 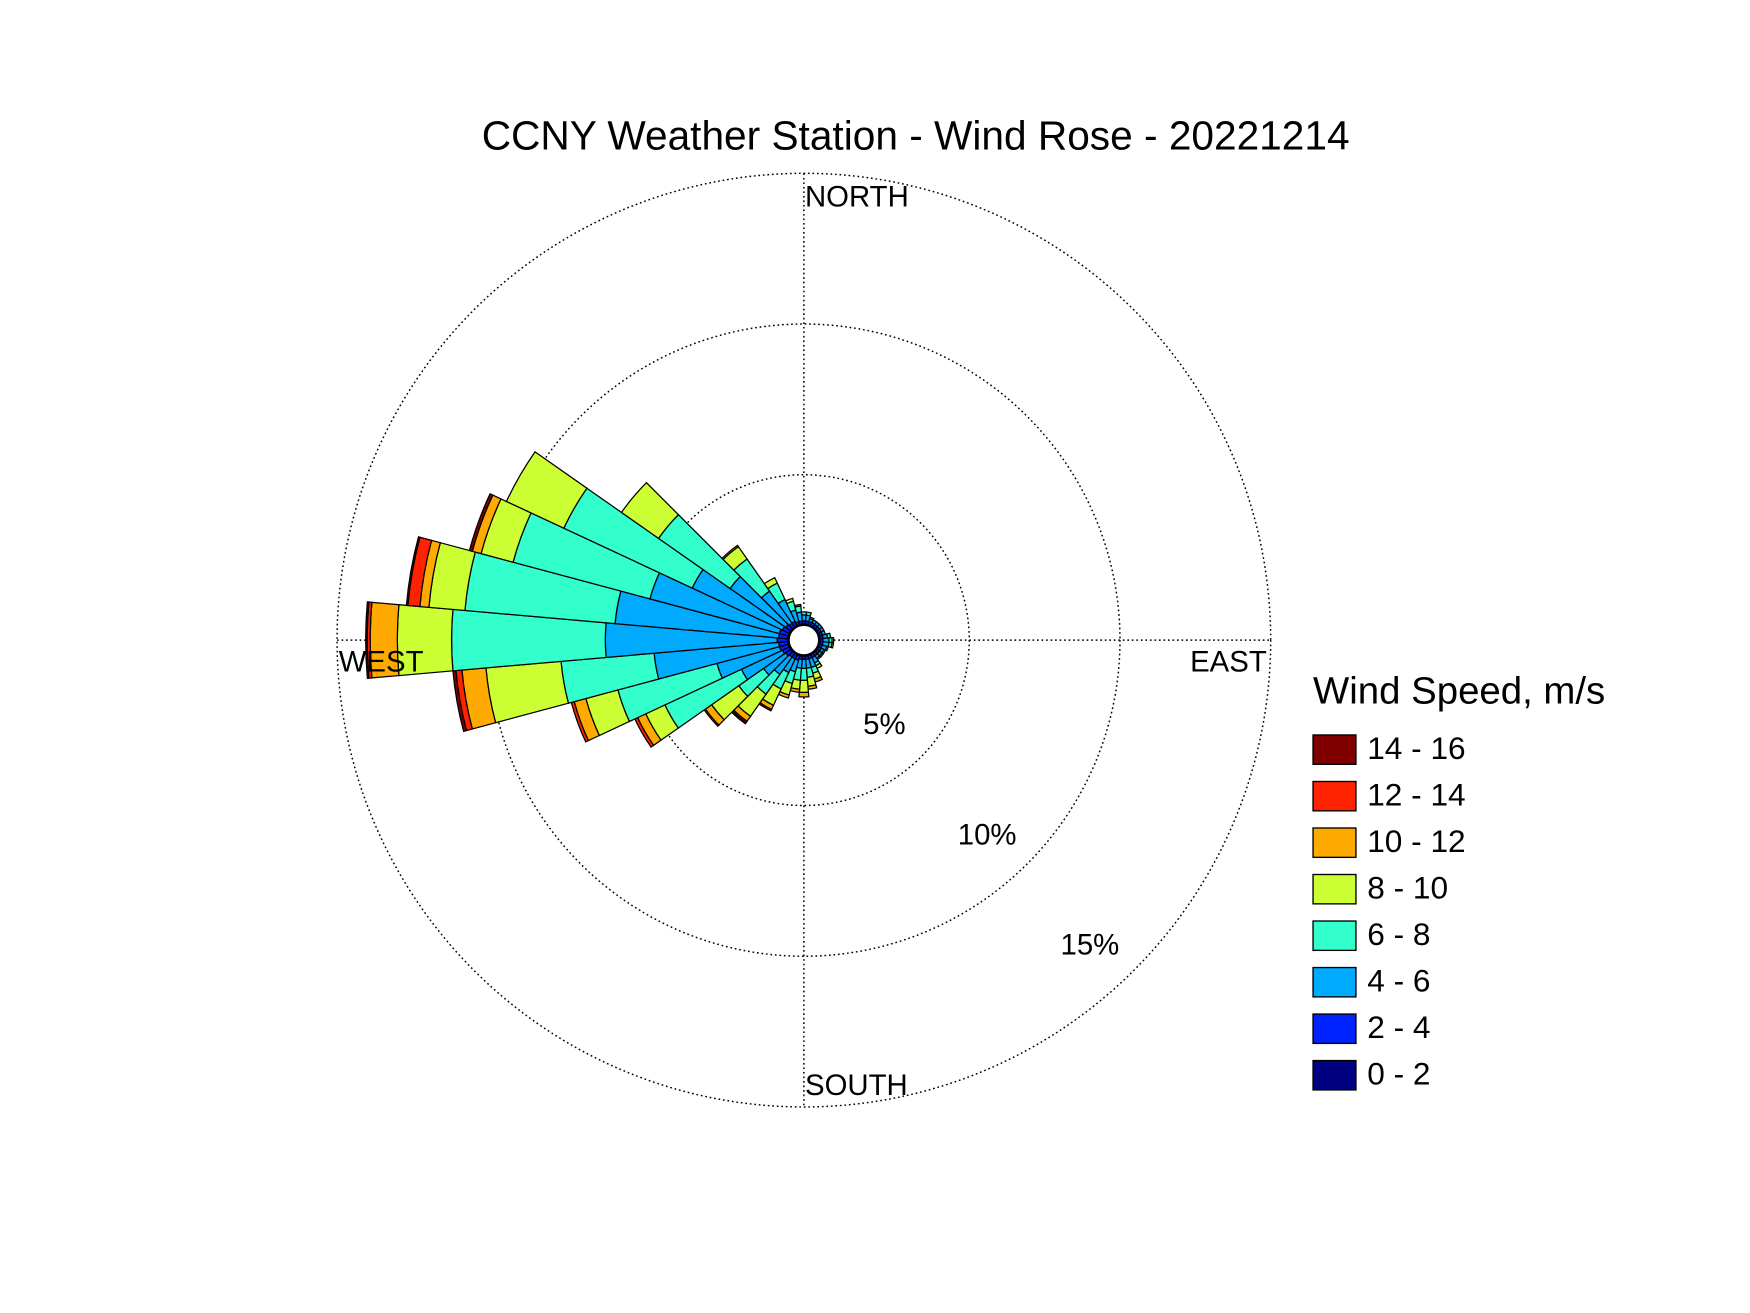 What do you see at coordinates (1407, 888) in the screenshot?
I see `legend-label: 8 - 10` at bounding box center [1407, 888].